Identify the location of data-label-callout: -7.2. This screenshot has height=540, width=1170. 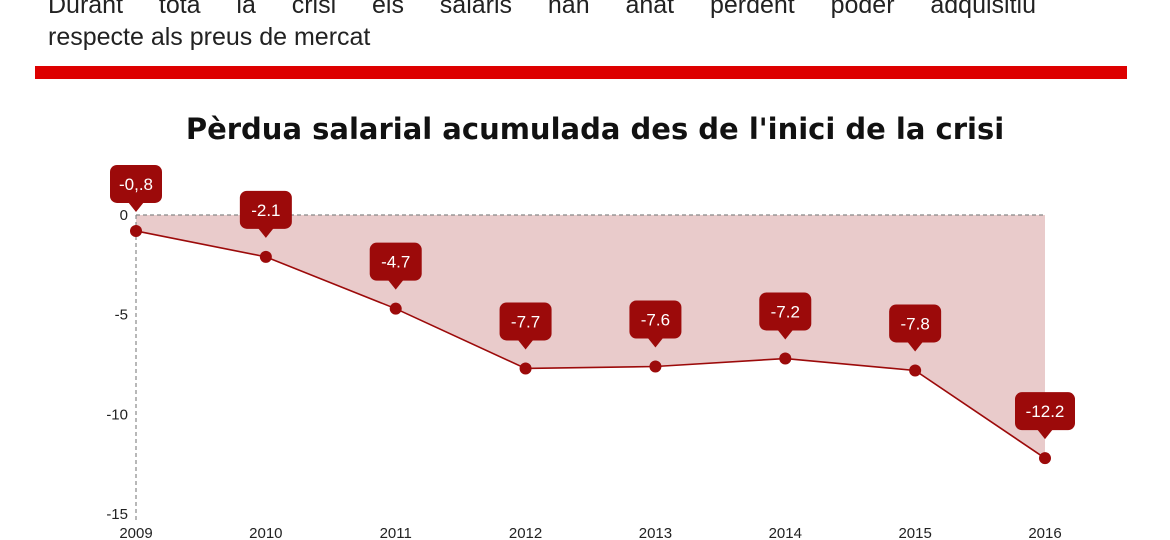
(785, 316).